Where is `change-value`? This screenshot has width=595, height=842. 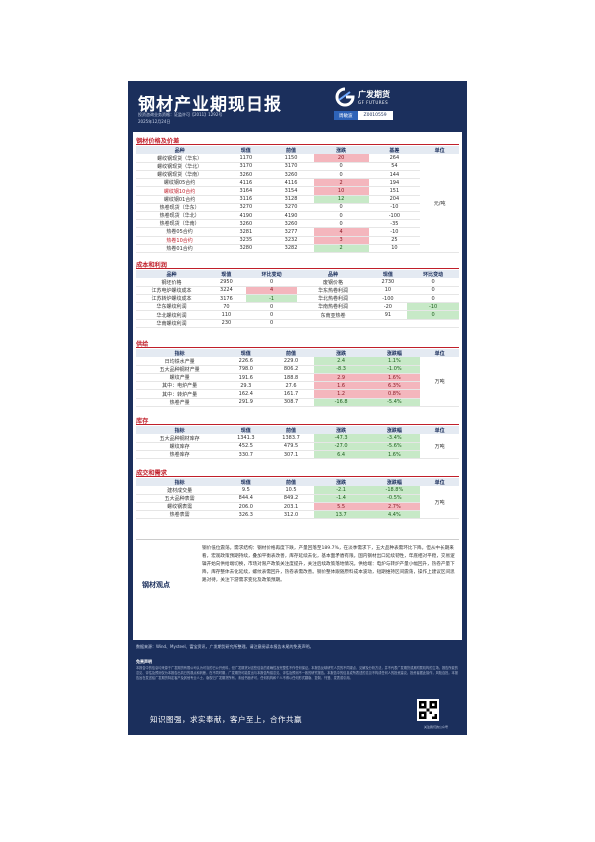 change-value is located at coordinates (433, 323).